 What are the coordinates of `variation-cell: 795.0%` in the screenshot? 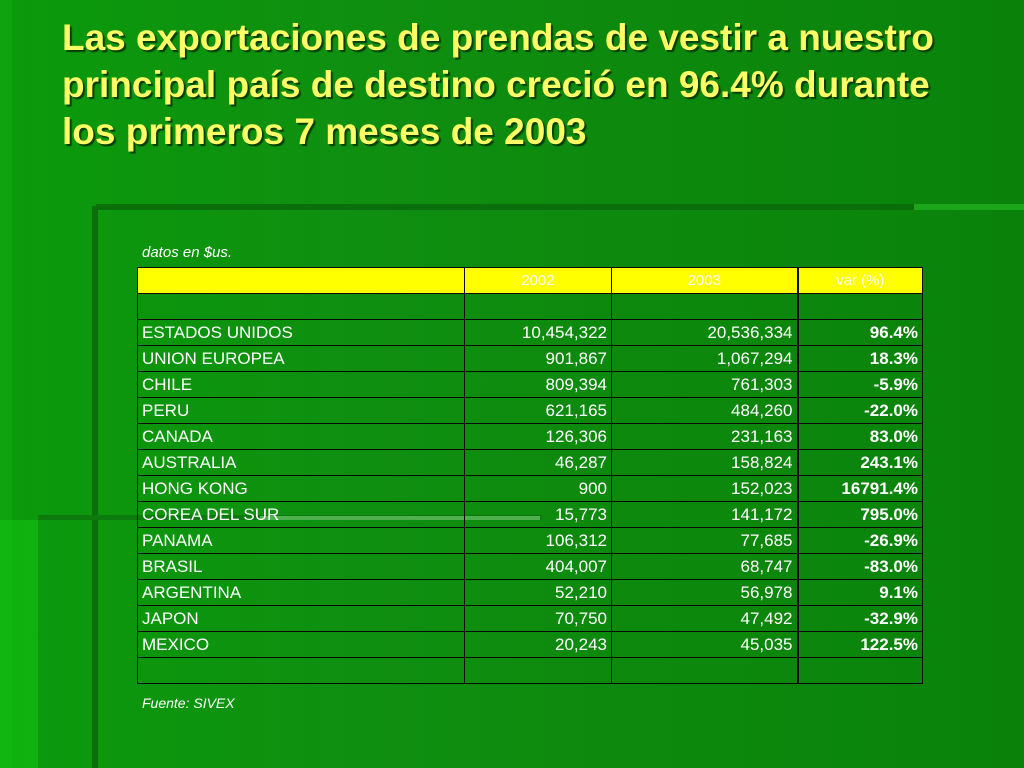 It's located at (860, 514).